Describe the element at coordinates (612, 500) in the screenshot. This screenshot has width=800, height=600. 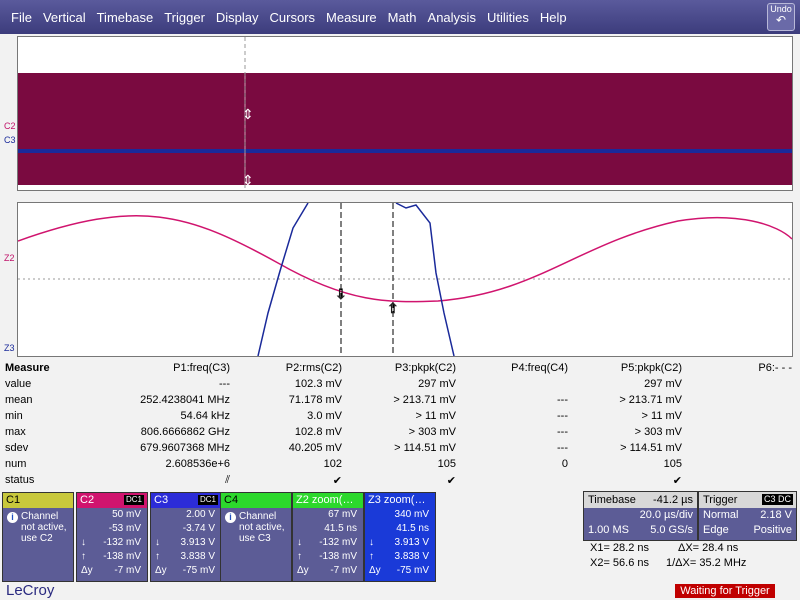
I see `timebase-label: Timebase` at that location.